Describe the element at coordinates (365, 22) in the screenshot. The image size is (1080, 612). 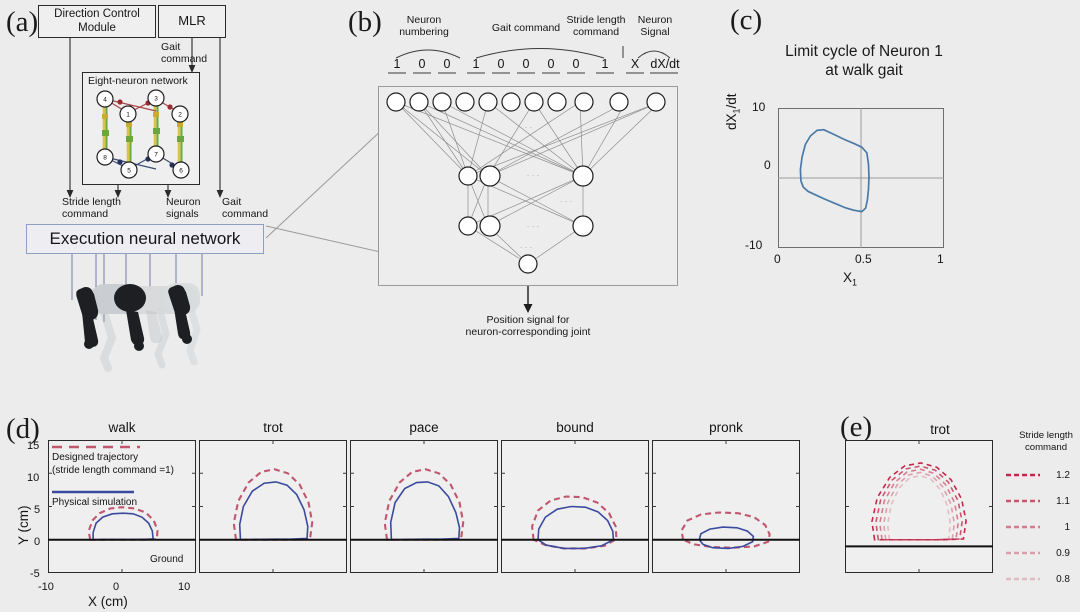
I see `panel-b-label: (b)` at that location.